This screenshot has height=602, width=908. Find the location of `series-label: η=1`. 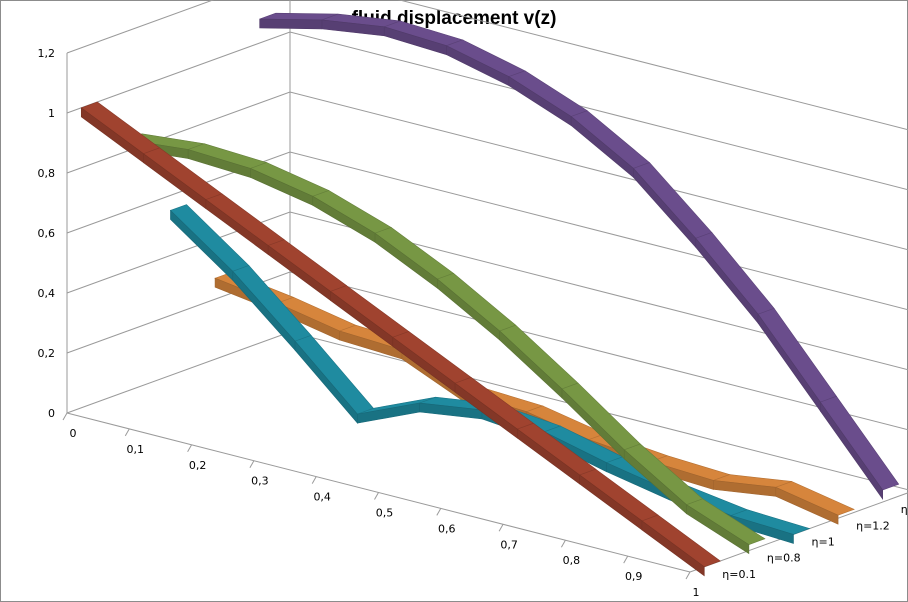

series-label: η=1 is located at coordinates (823, 542).